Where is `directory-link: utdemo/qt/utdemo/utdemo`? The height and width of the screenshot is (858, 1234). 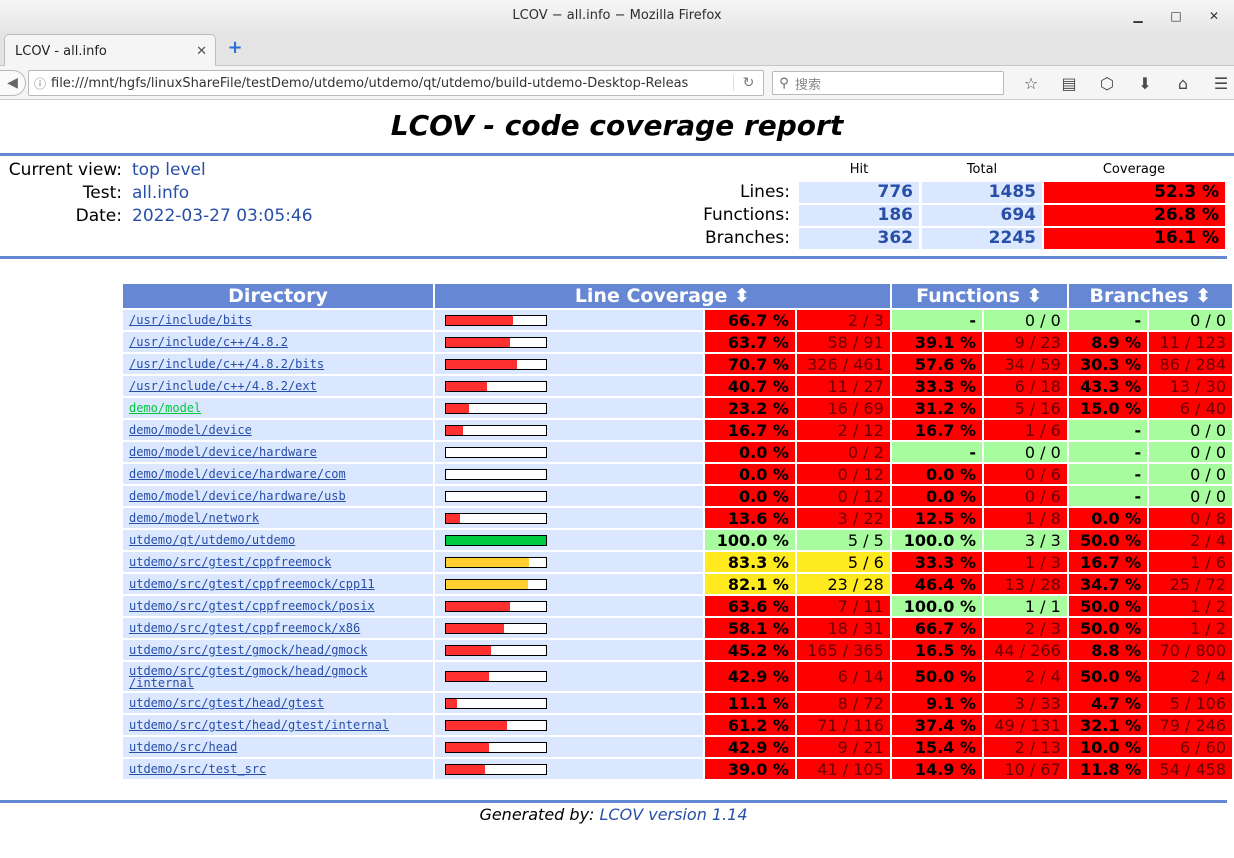 directory-link: utdemo/qt/utdemo/utdemo is located at coordinates (212, 540).